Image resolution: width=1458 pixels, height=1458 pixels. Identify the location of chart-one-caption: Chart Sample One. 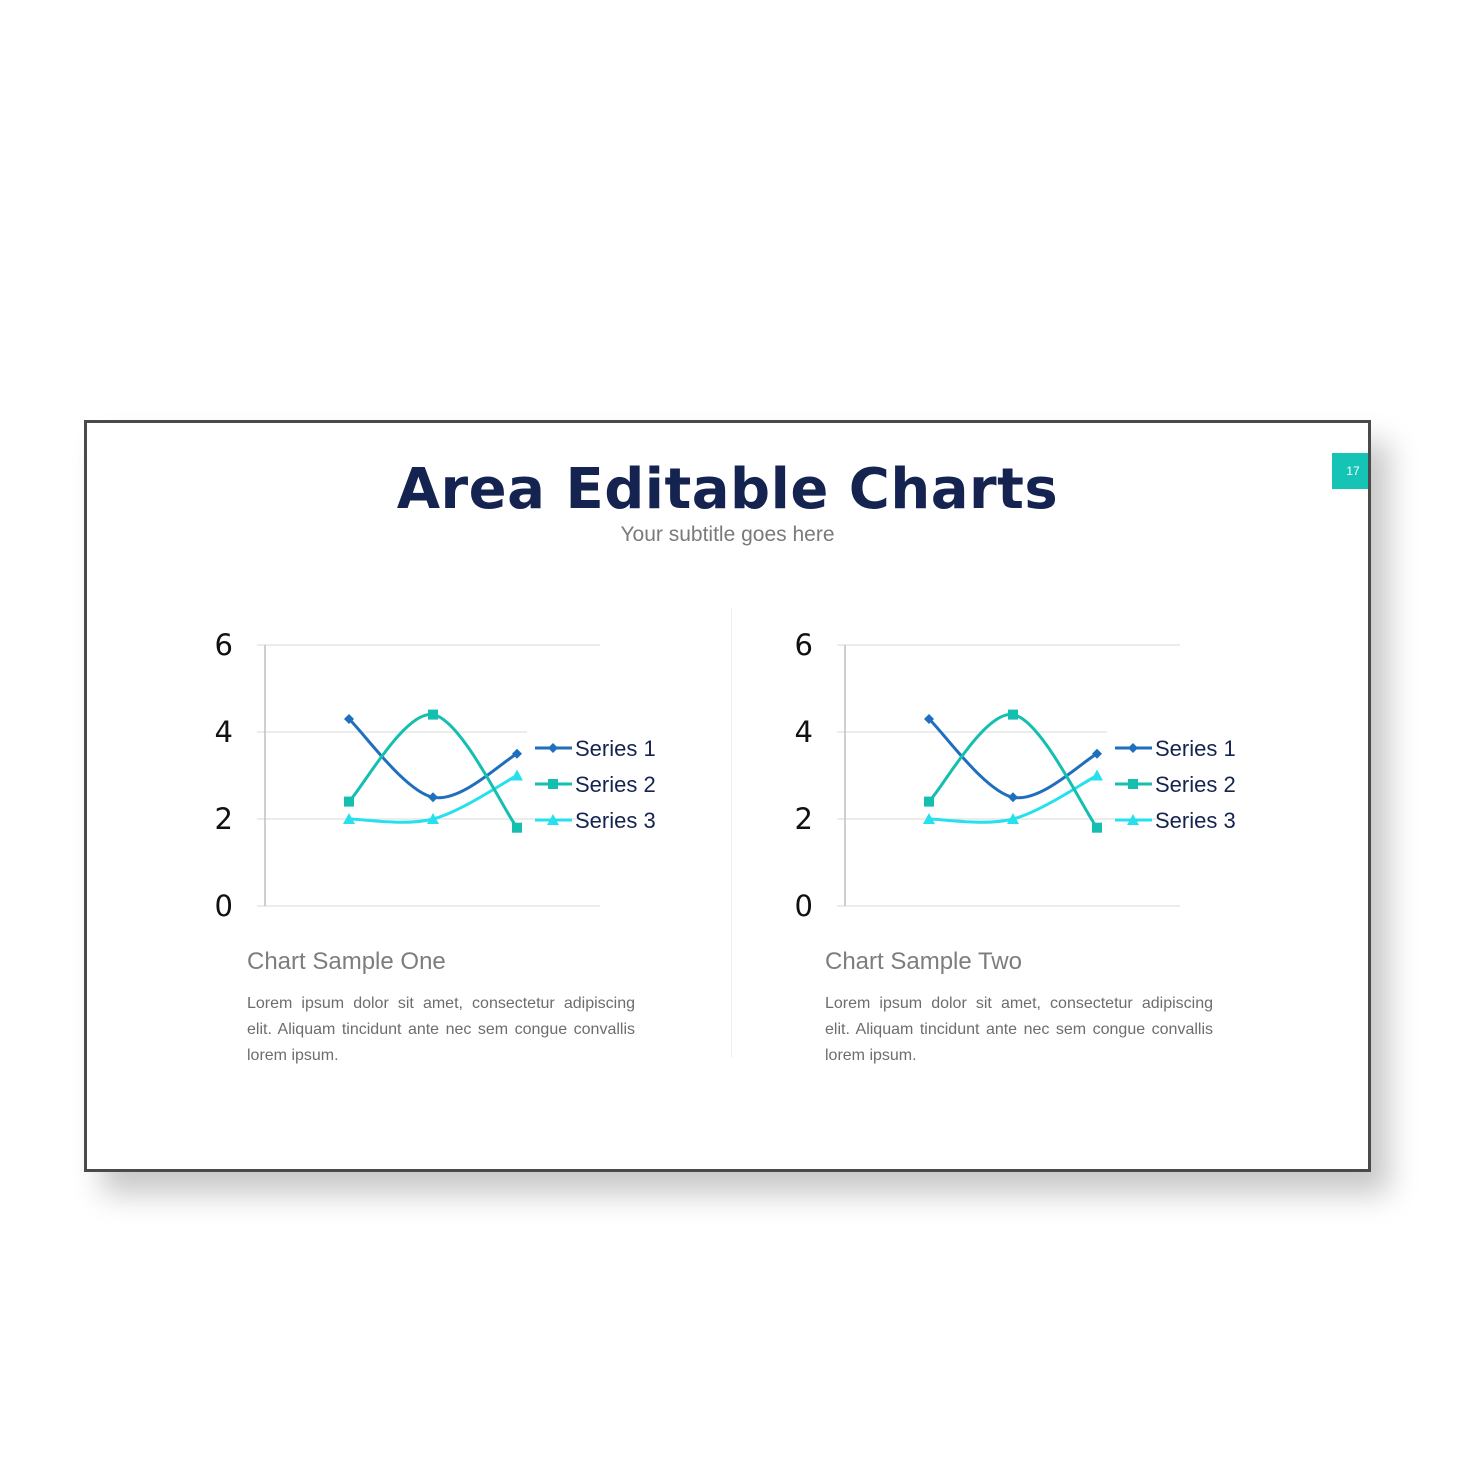
(346, 961).